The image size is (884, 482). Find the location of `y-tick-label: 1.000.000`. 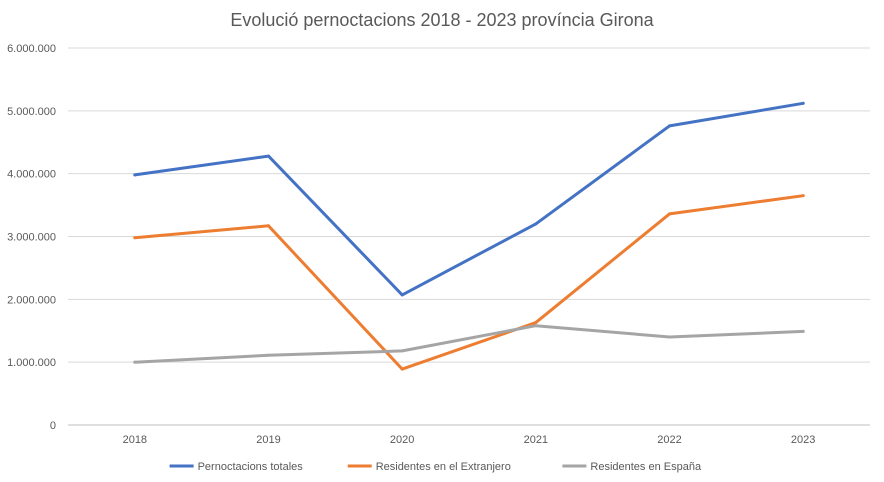

y-tick-label: 1.000.000 is located at coordinates (31, 363).